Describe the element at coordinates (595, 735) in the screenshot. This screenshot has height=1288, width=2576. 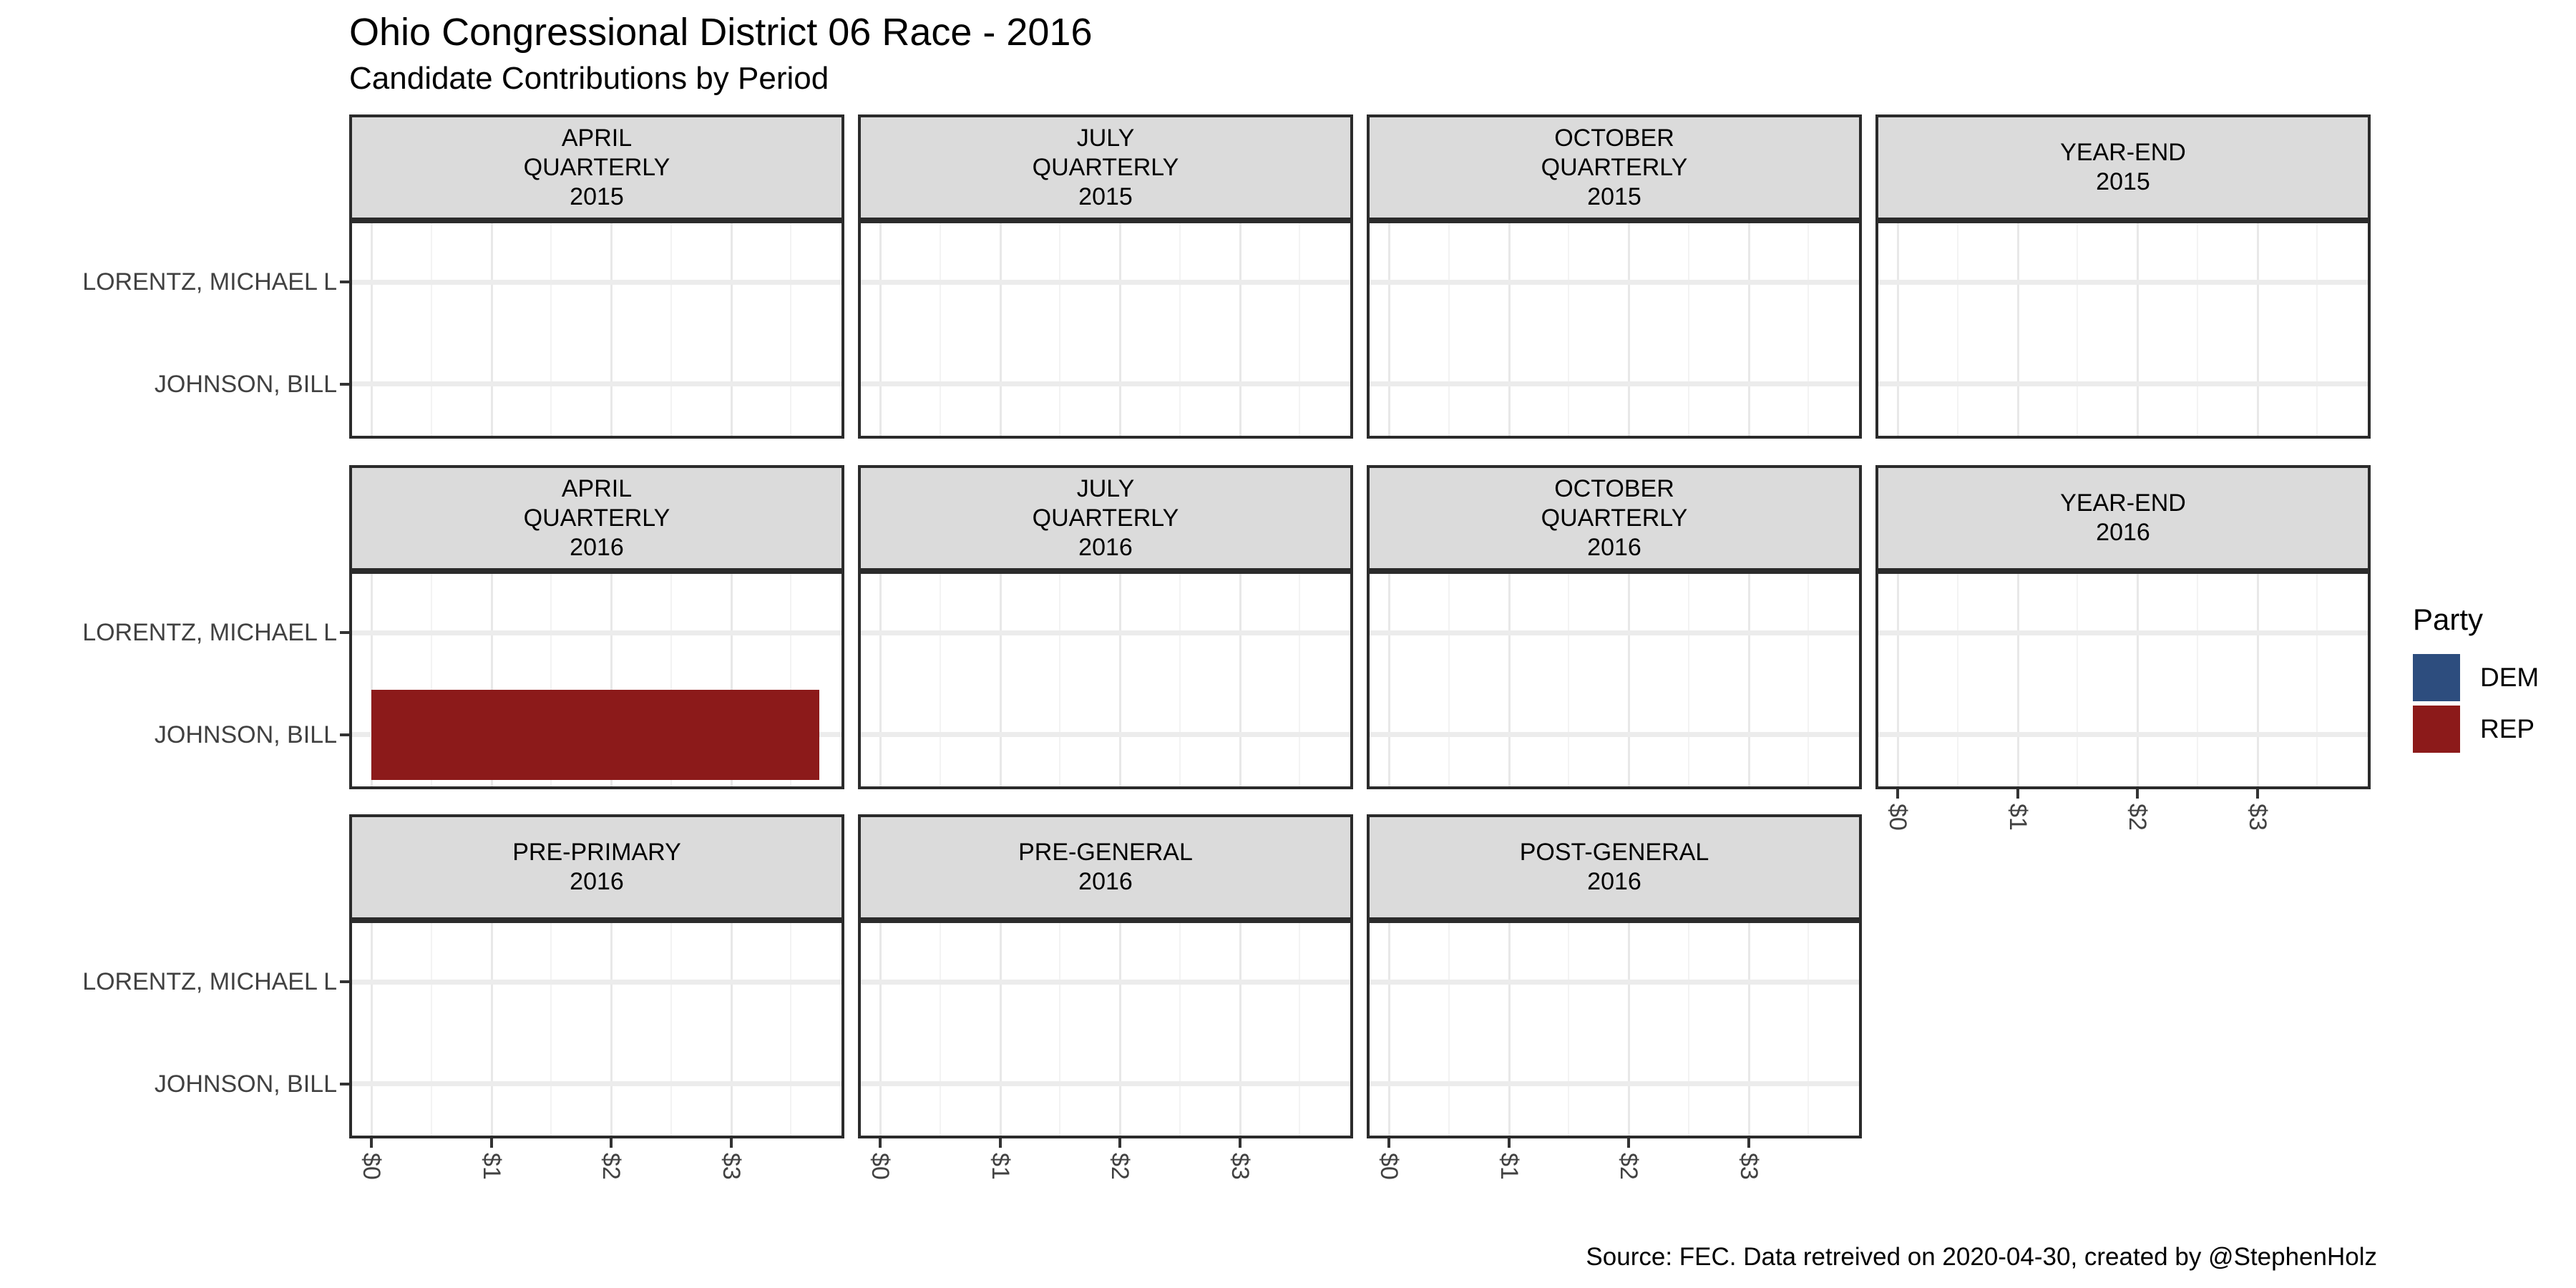
I see `bar-johnson-bill-rep` at that location.